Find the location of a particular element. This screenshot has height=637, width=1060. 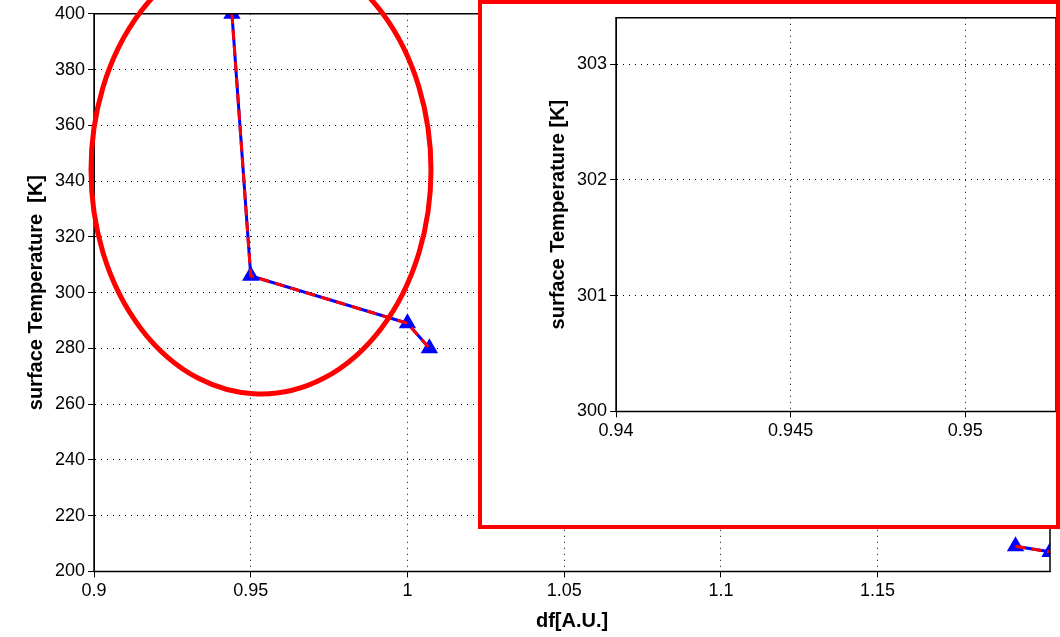

y-tick-label: 380 is located at coordinates (70, 68).